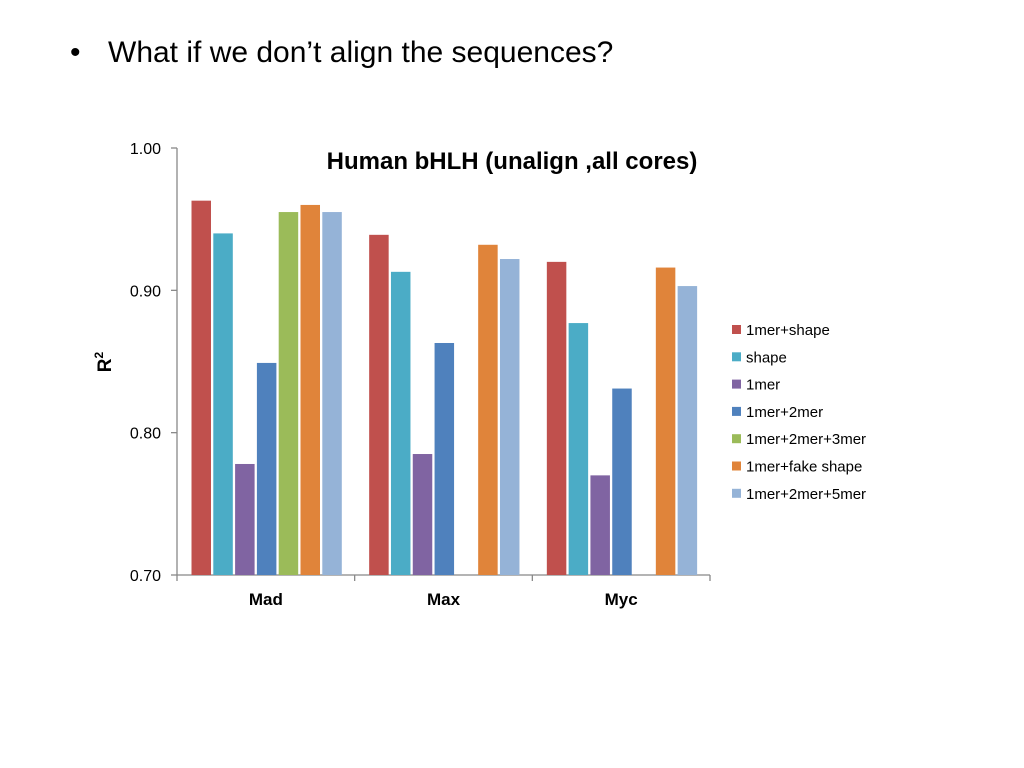  Describe the element at coordinates (444, 458) in the screenshot. I see `bar-1mer-2mer-max` at that location.